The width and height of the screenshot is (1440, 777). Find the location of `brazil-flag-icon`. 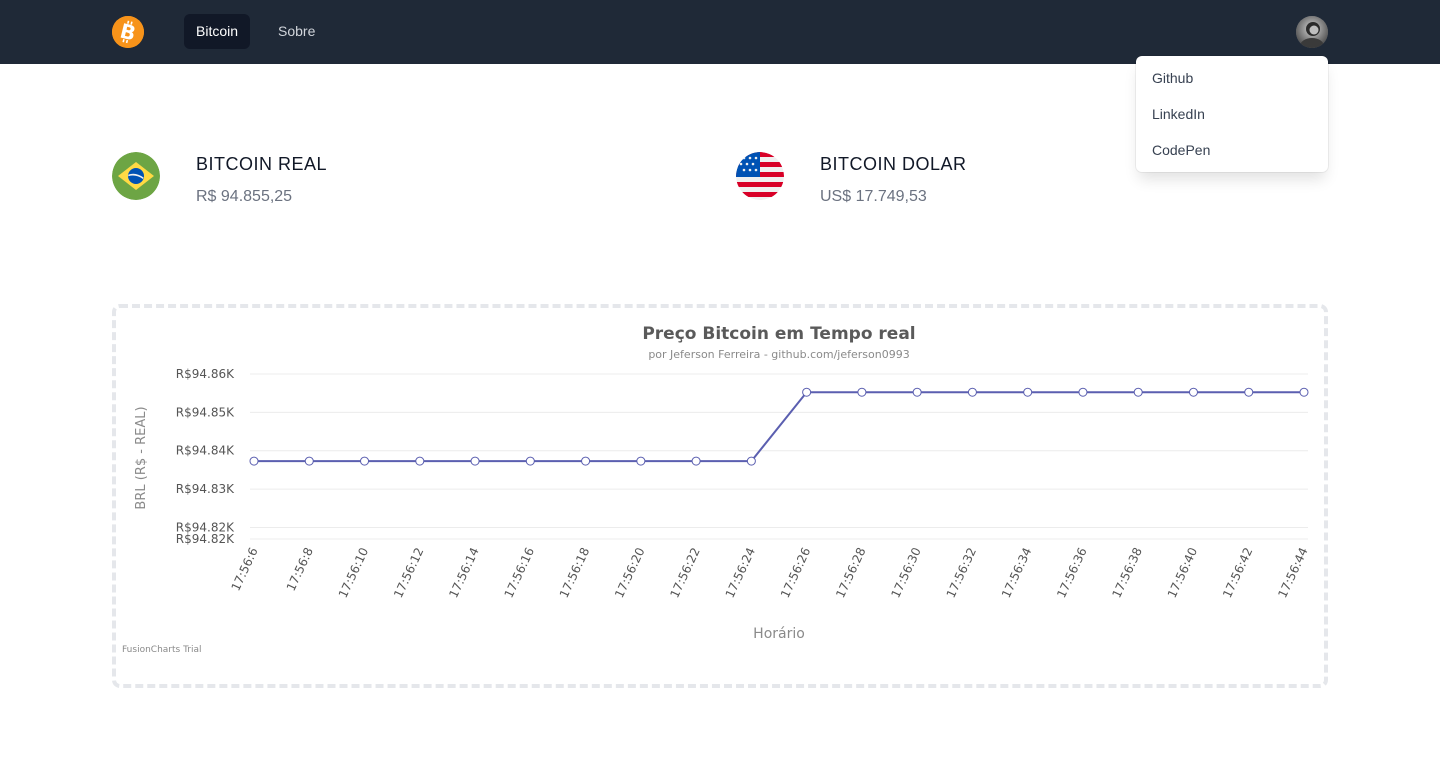

brazil-flag-icon is located at coordinates (136, 176).